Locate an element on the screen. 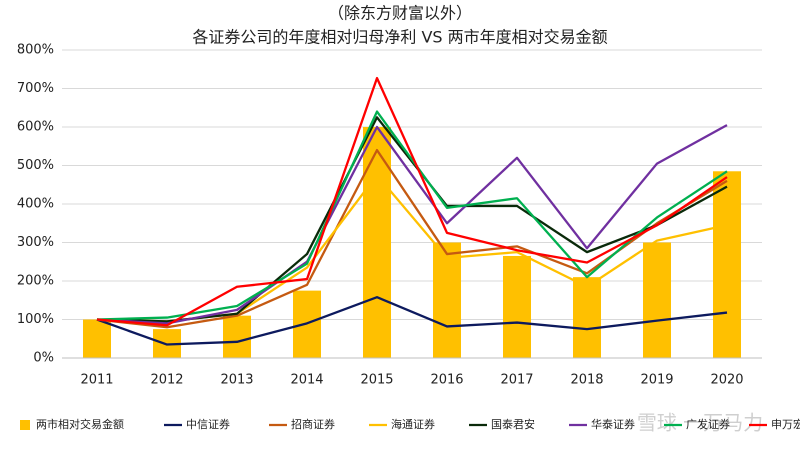 The width and height of the screenshot is (800, 450). legend-label: 中信证券 is located at coordinates (208, 424).